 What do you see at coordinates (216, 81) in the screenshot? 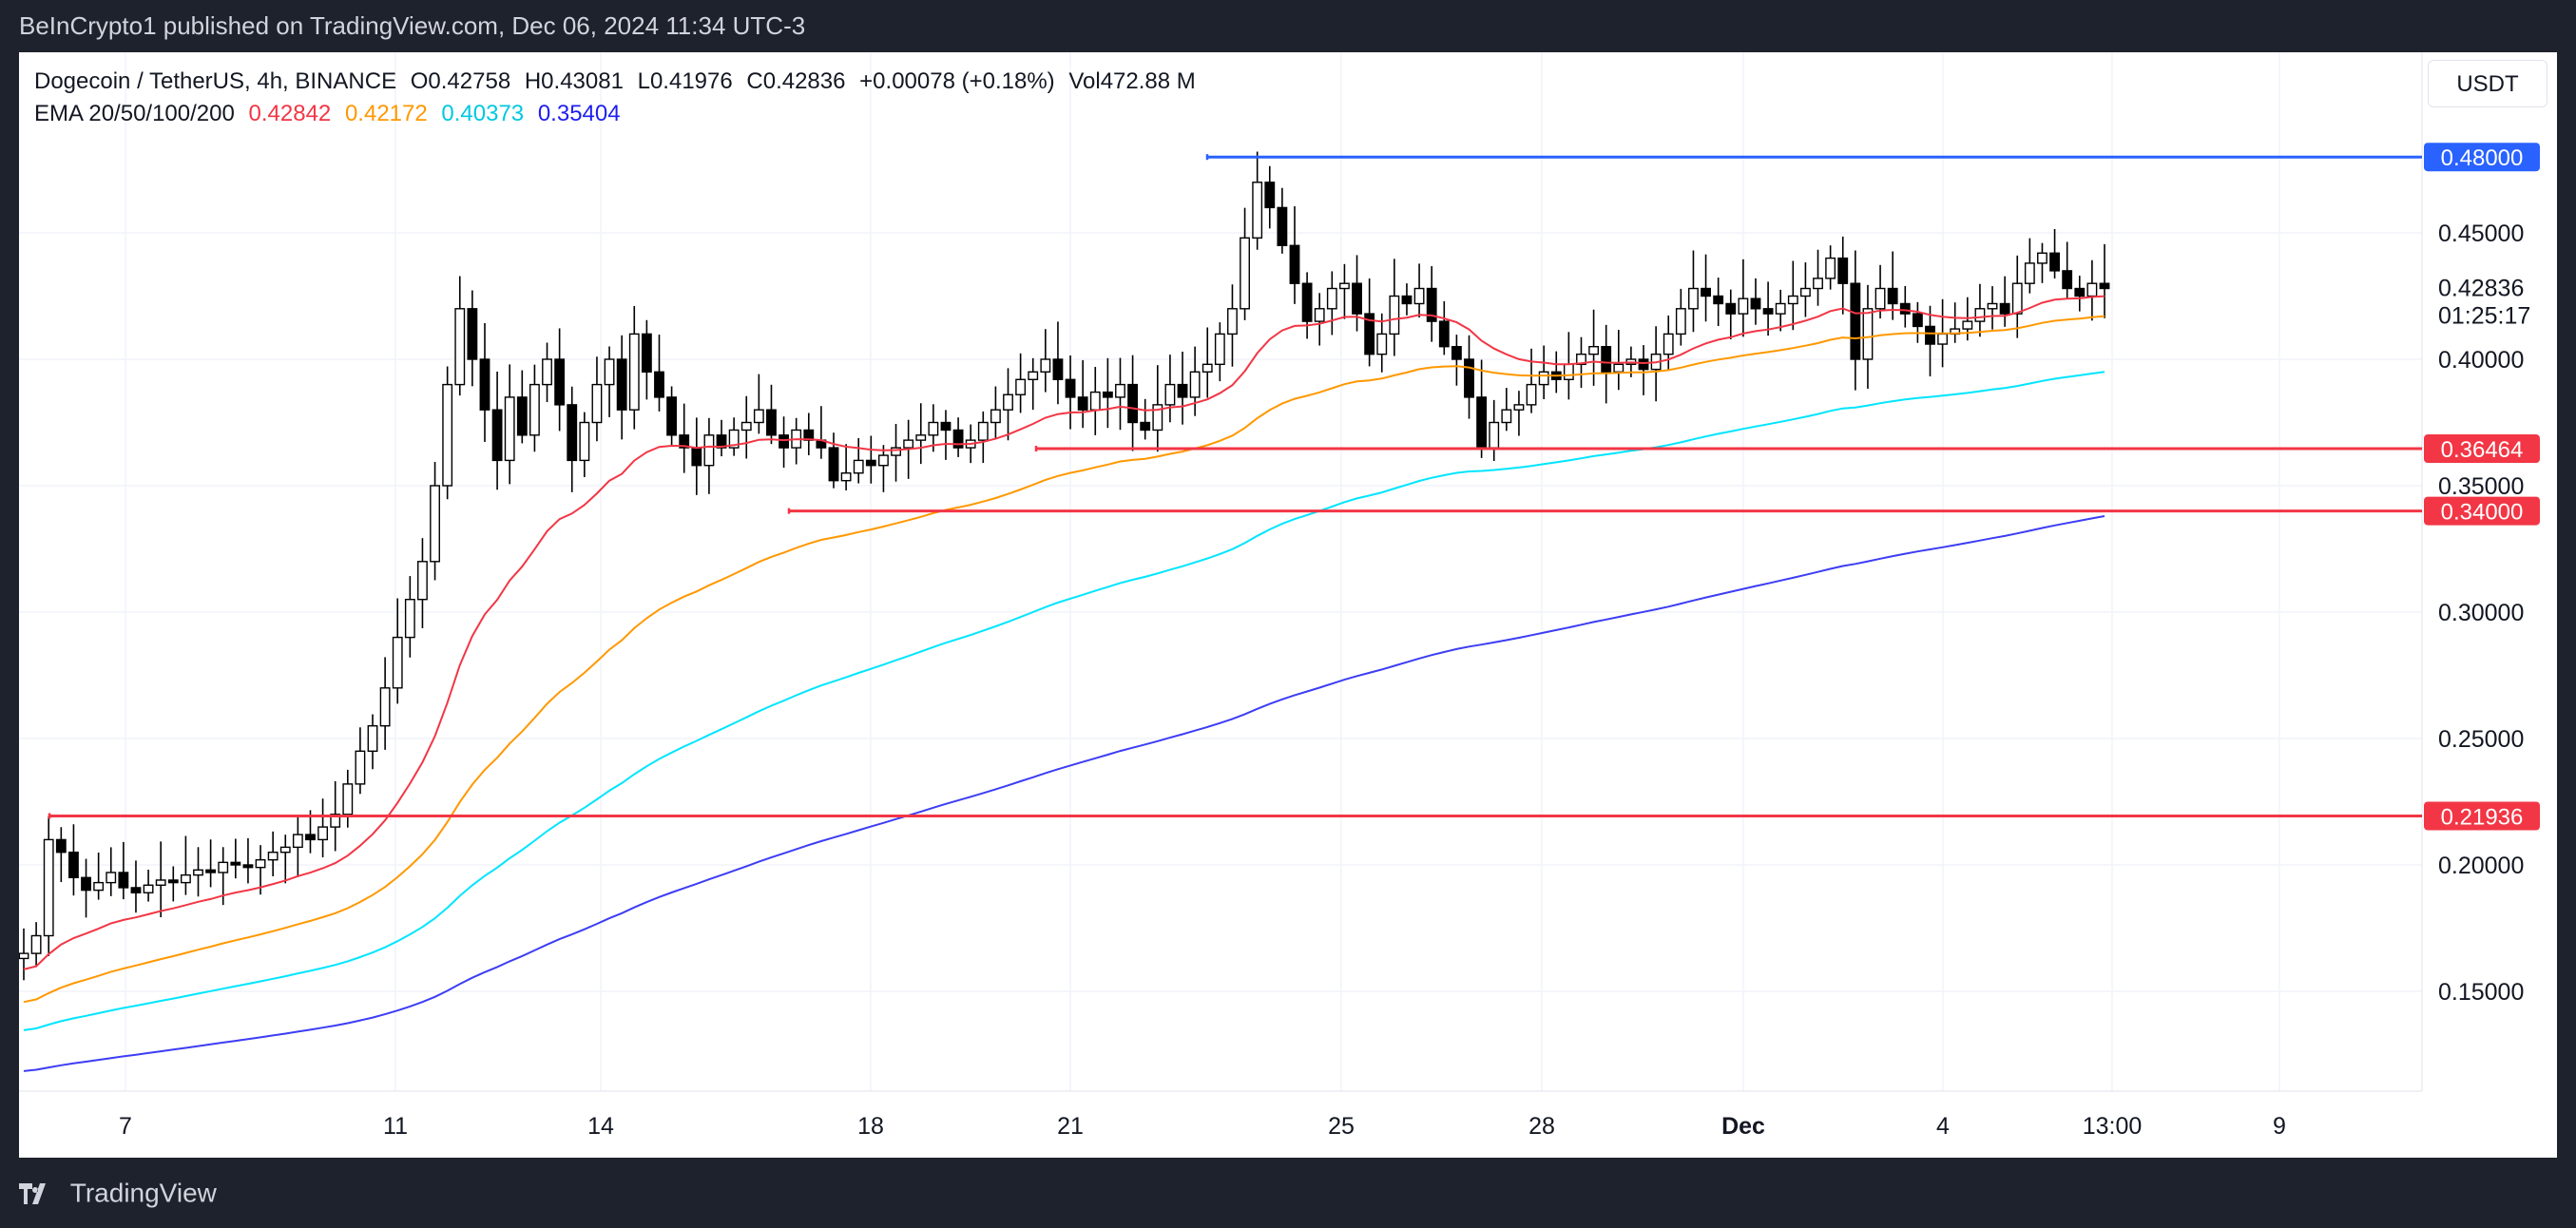
I see `symbol-label: Dogecoin / TetherUS, 4h, BINANCE` at bounding box center [216, 81].